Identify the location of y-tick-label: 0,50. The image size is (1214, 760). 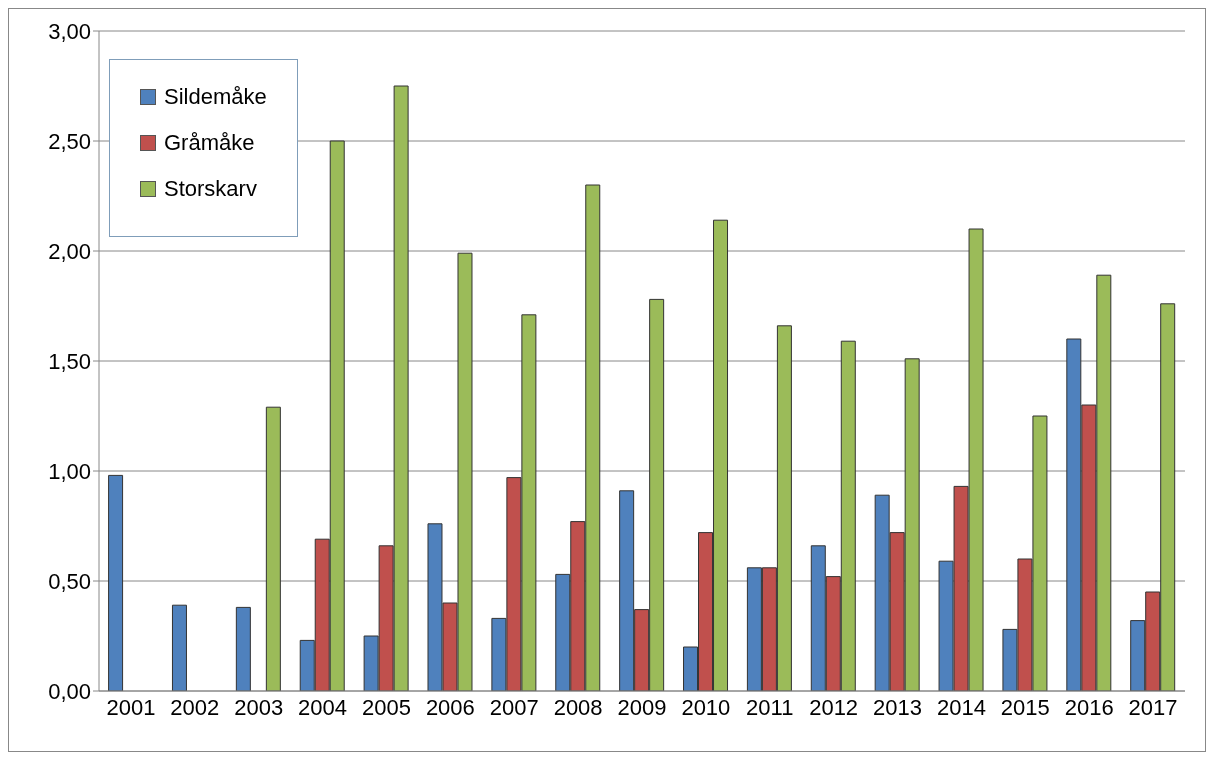
(69, 581).